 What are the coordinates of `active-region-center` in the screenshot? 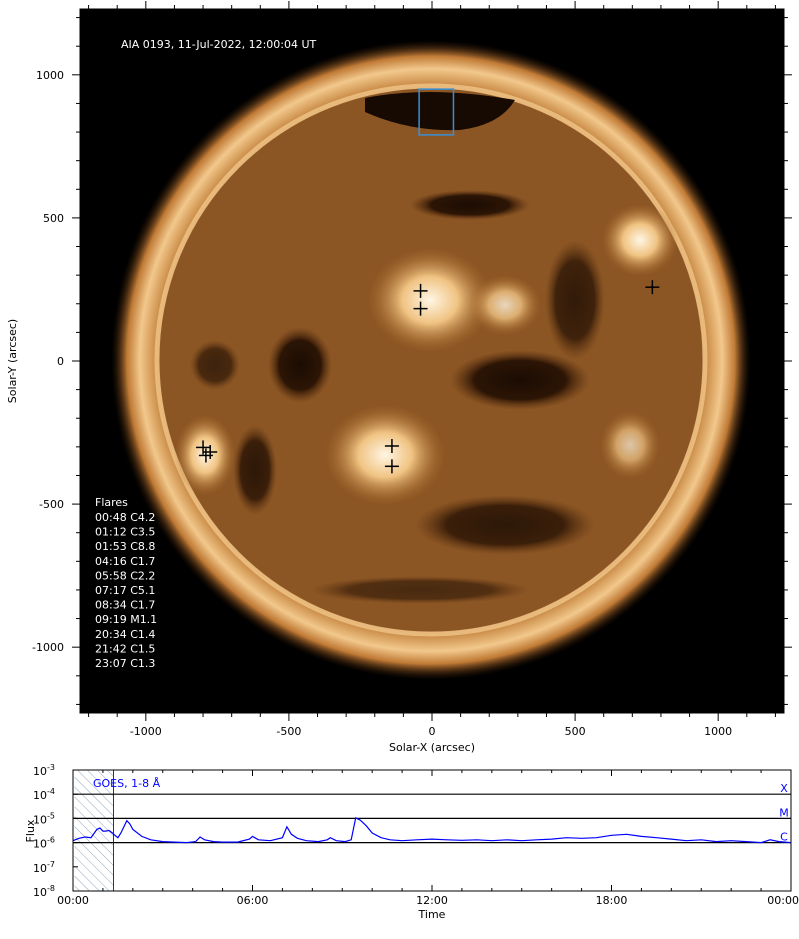 It's located at (430, 300).